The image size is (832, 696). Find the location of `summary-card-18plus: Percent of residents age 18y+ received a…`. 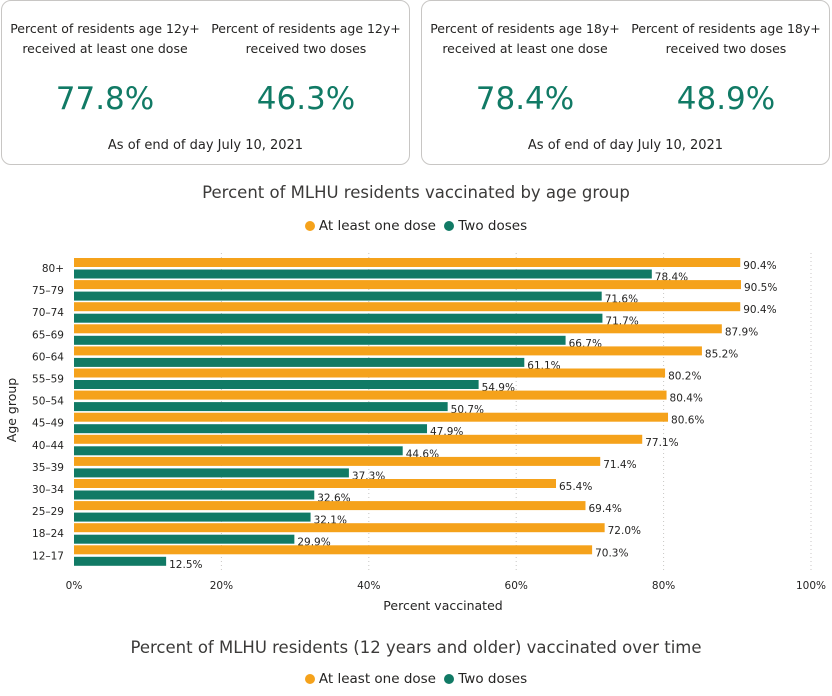

summary-card-18plus: Percent of residents age 18y+ received a… is located at coordinates (625, 82).